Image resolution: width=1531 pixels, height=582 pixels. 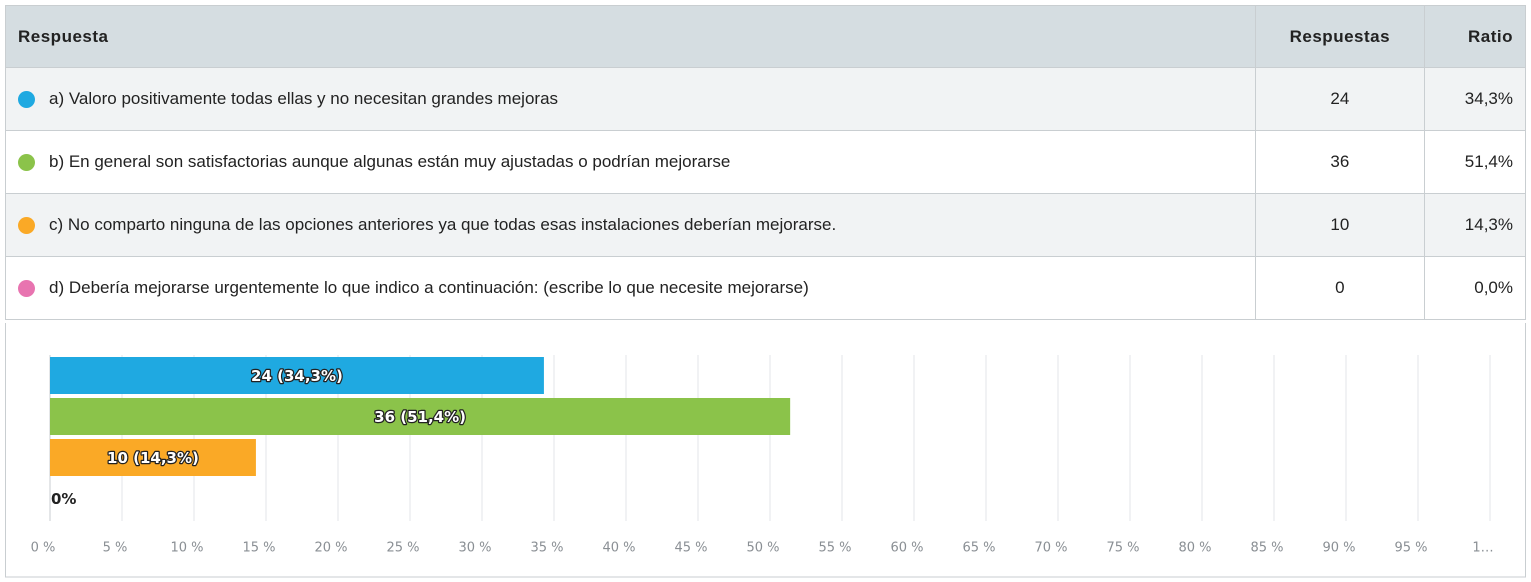 What do you see at coordinates (186, 548) in the screenshot?
I see `x-tick-label: 10 %` at bounding box center [186, 548].